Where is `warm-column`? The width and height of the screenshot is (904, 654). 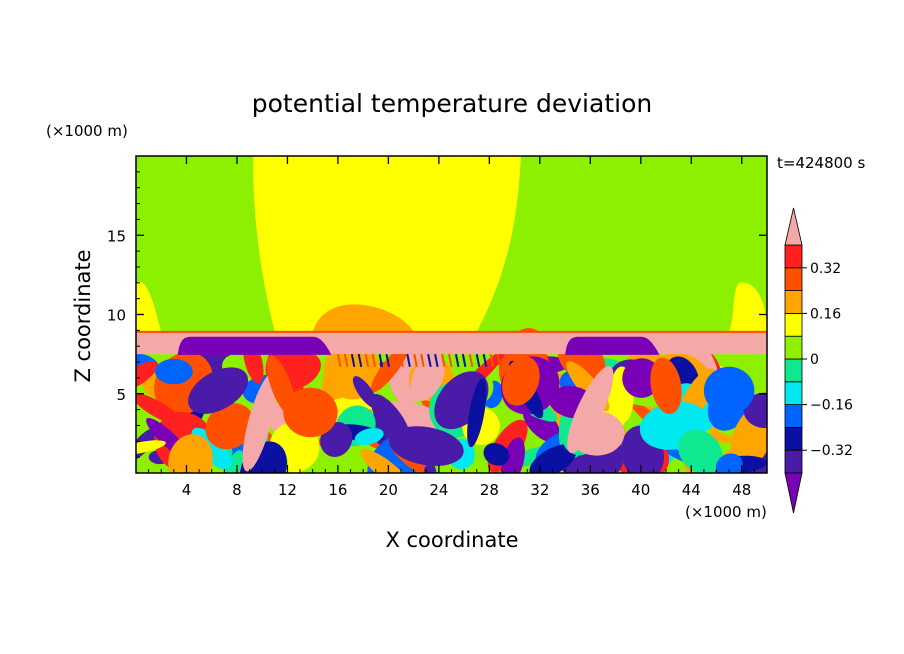
warm-column is located at coordinates (387, 244).